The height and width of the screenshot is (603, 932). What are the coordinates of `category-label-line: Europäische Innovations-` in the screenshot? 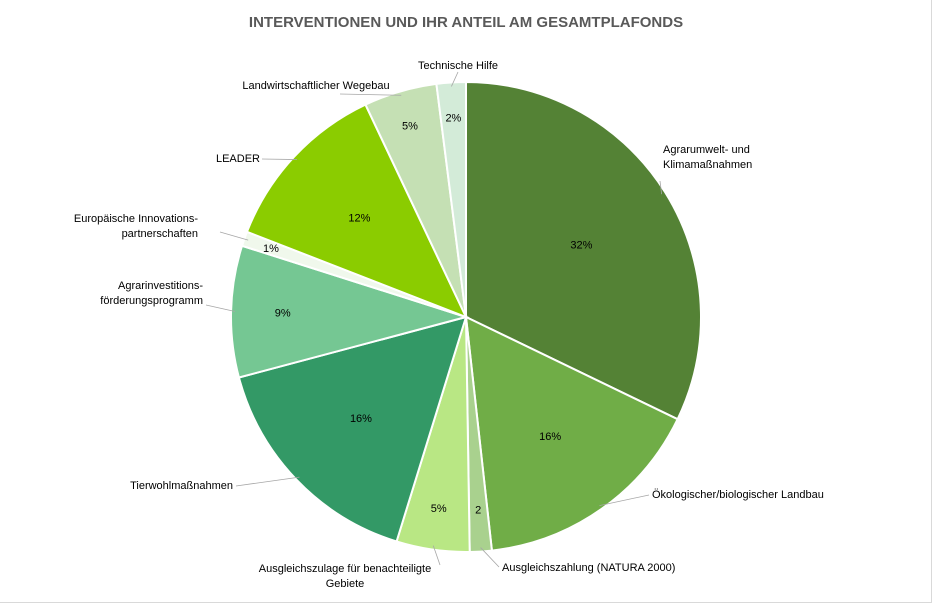 It's located at (136, 219).